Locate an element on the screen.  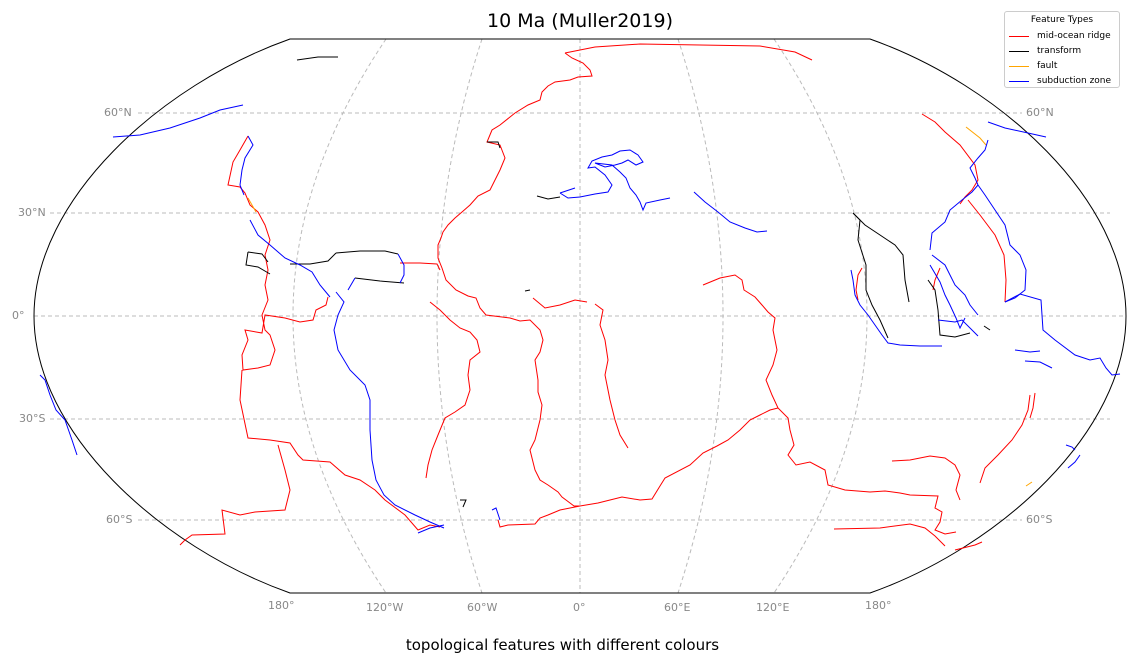
legend-item-transform: transform is located at coordinates (1045, 51).